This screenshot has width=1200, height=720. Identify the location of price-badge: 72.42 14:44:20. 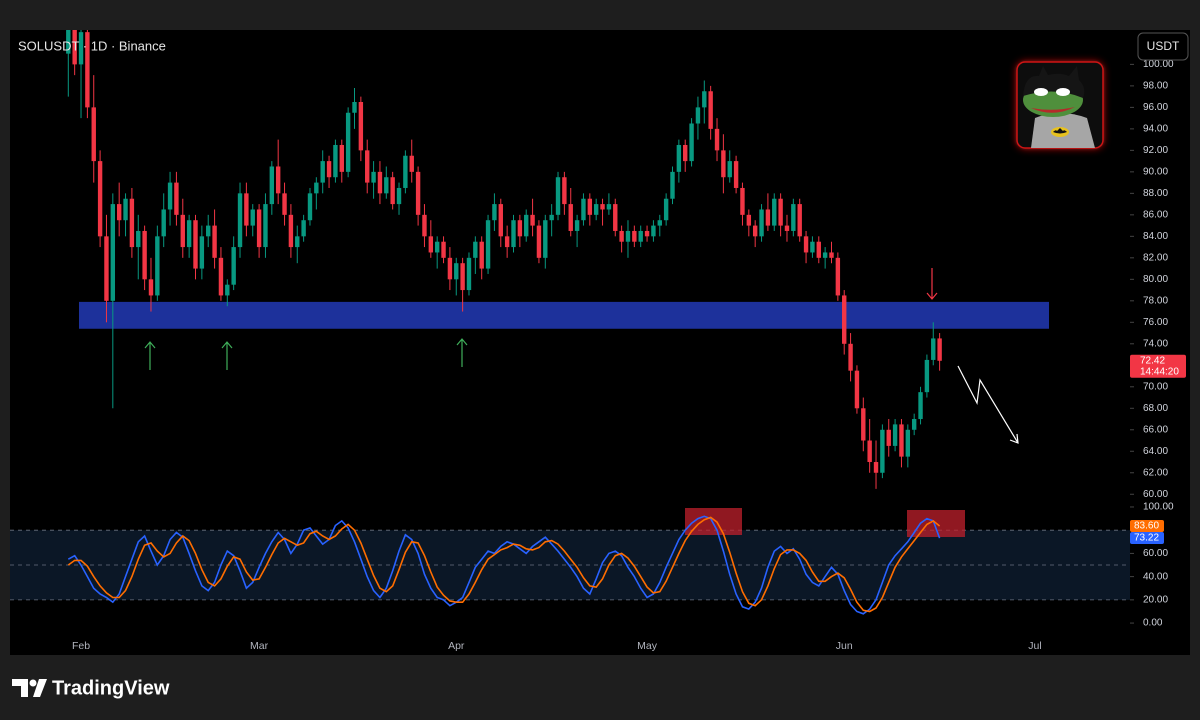
(1158, 366).